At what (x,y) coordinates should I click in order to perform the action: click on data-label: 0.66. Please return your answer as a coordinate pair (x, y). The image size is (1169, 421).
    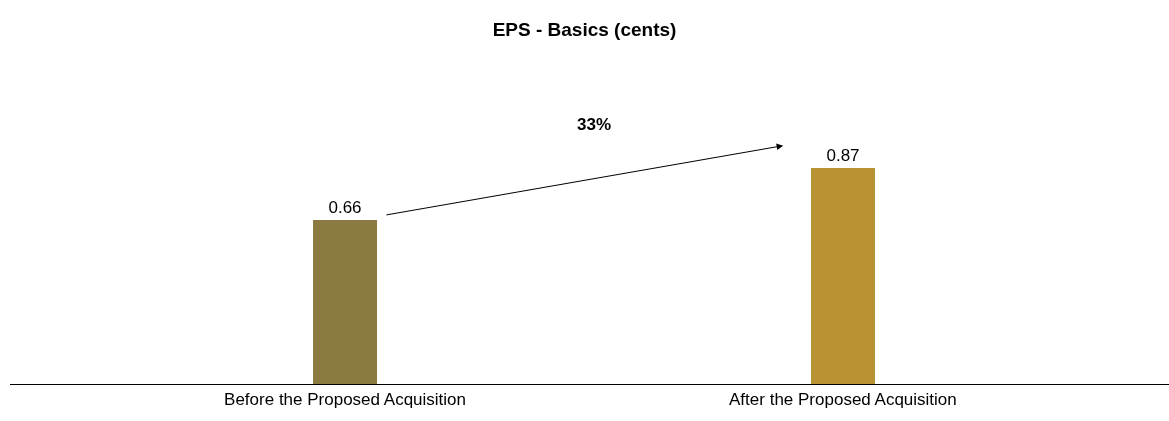
    Looking at the image, I should click on (345, 207).